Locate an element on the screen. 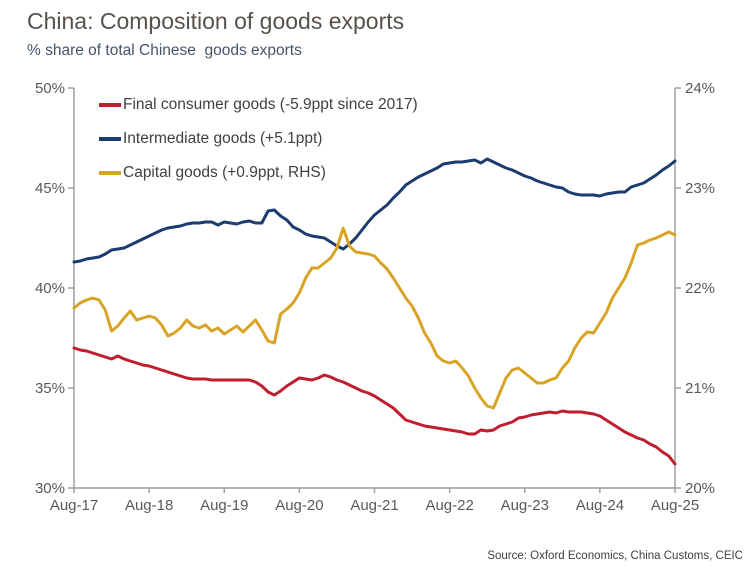 The width and height of the screenshot is (751, 578). legend-swatch-navy-line is located at coordinates (110, 139).